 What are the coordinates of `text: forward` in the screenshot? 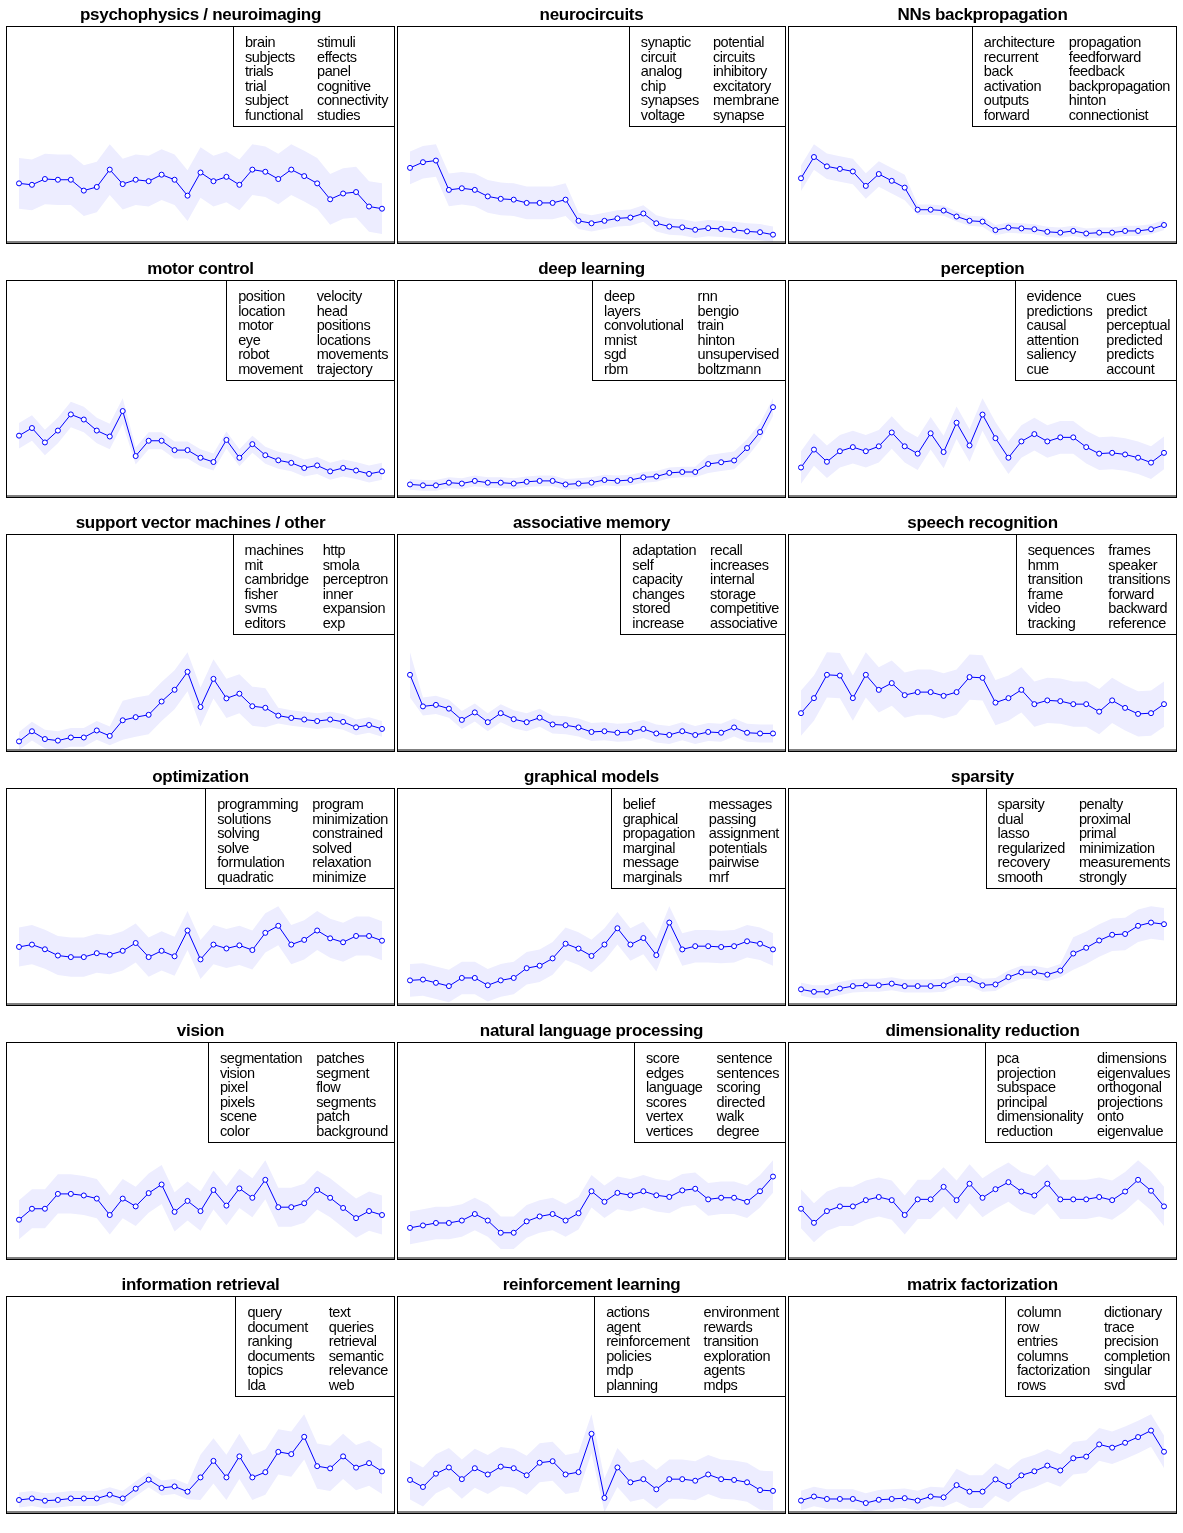 It's located at (1131, 593).